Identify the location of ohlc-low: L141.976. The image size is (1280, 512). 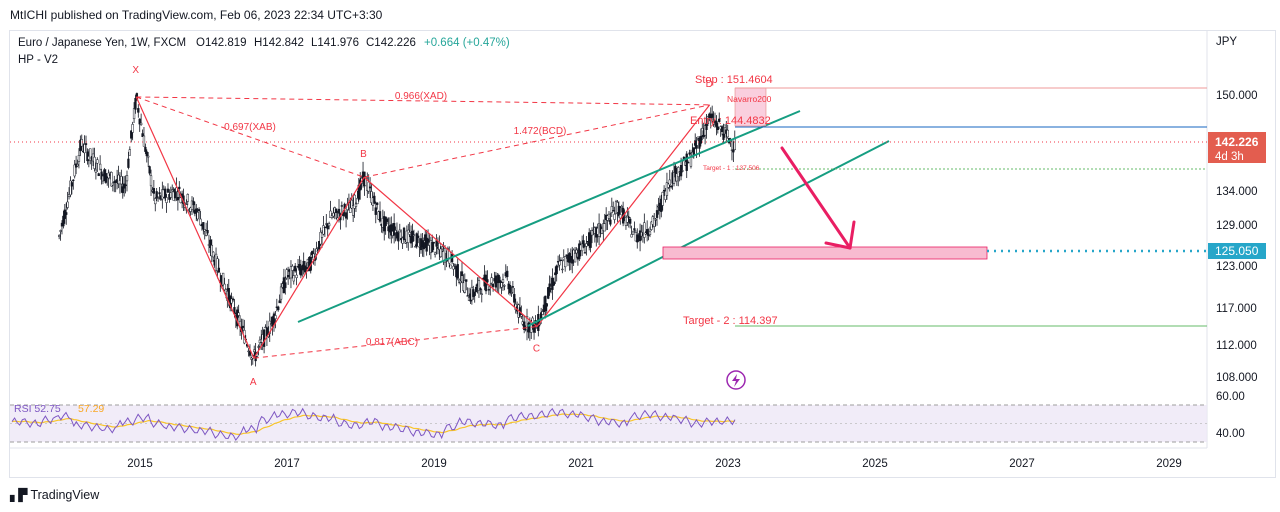
(335, 43).